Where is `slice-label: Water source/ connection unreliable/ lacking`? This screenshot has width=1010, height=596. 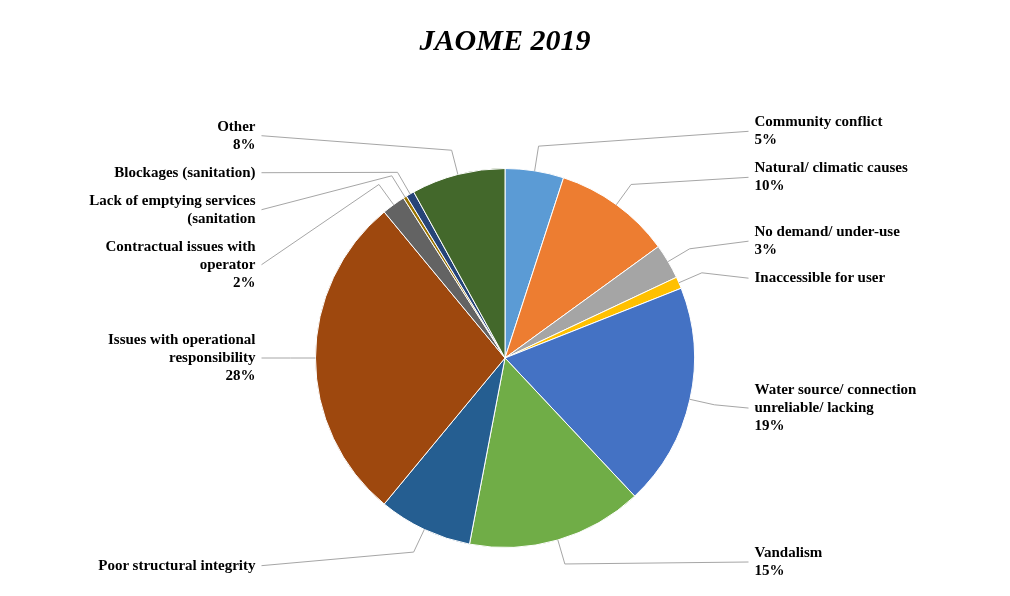 slice-label: Water source/ connection unreliable/ lacking is located at coordinates (836, 397).